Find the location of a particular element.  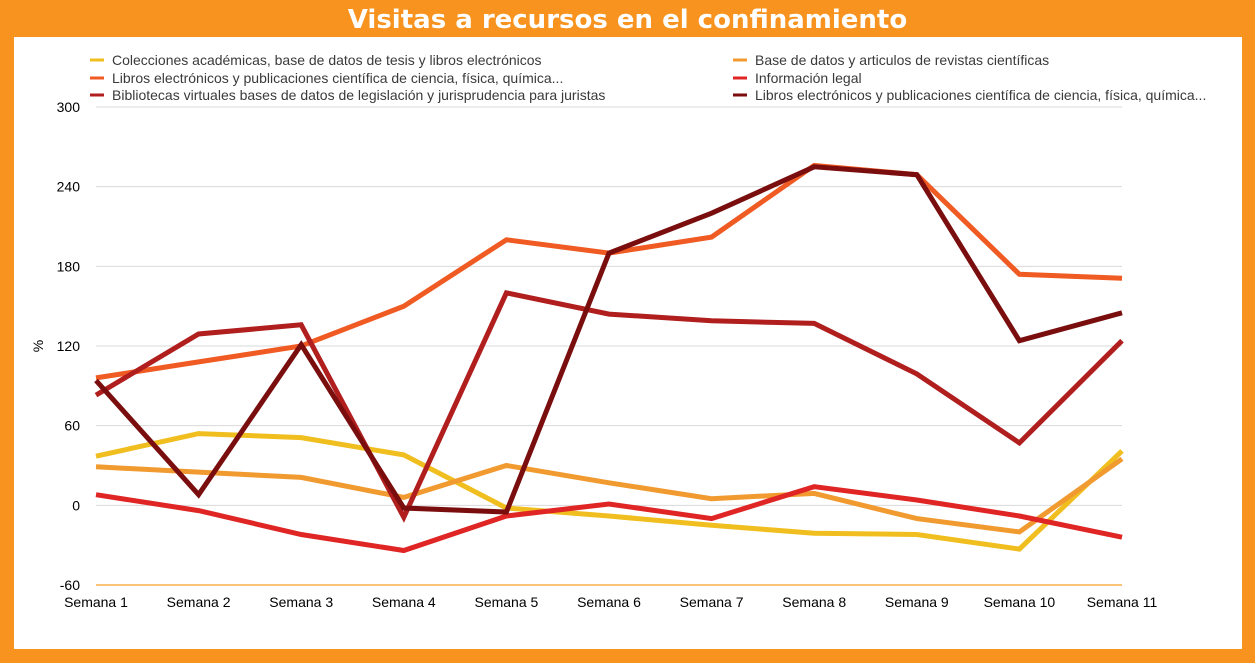

y-tick-label: 60 is located at coordinates (72, 426).